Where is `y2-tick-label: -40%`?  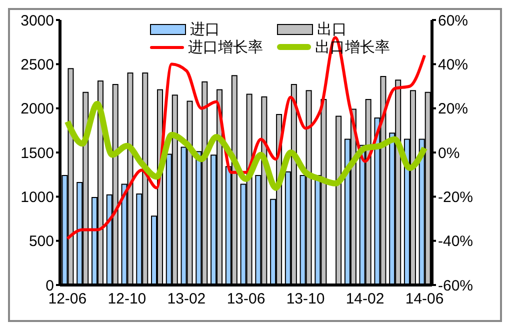 y2-tick-label: -40% is located at coordinates (456, 241).